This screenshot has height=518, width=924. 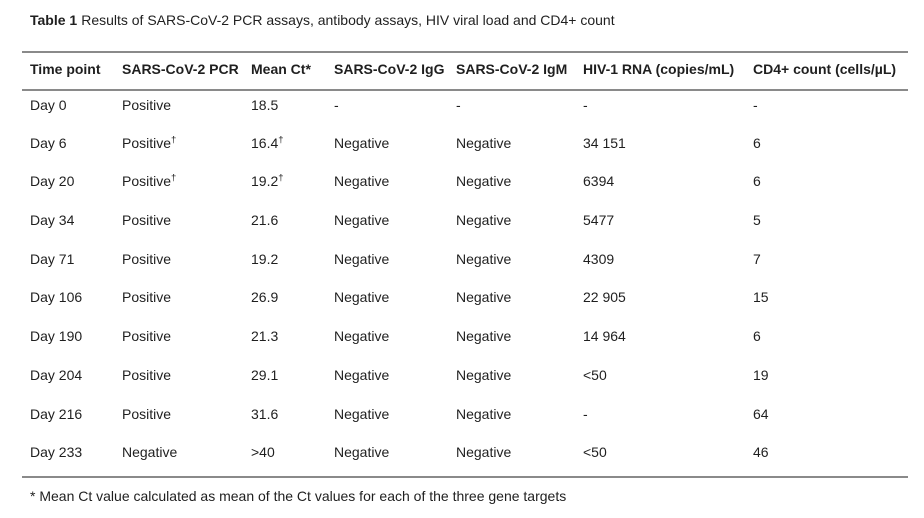 I want to click on table-cell: 4309, so click(x=599, y=258).